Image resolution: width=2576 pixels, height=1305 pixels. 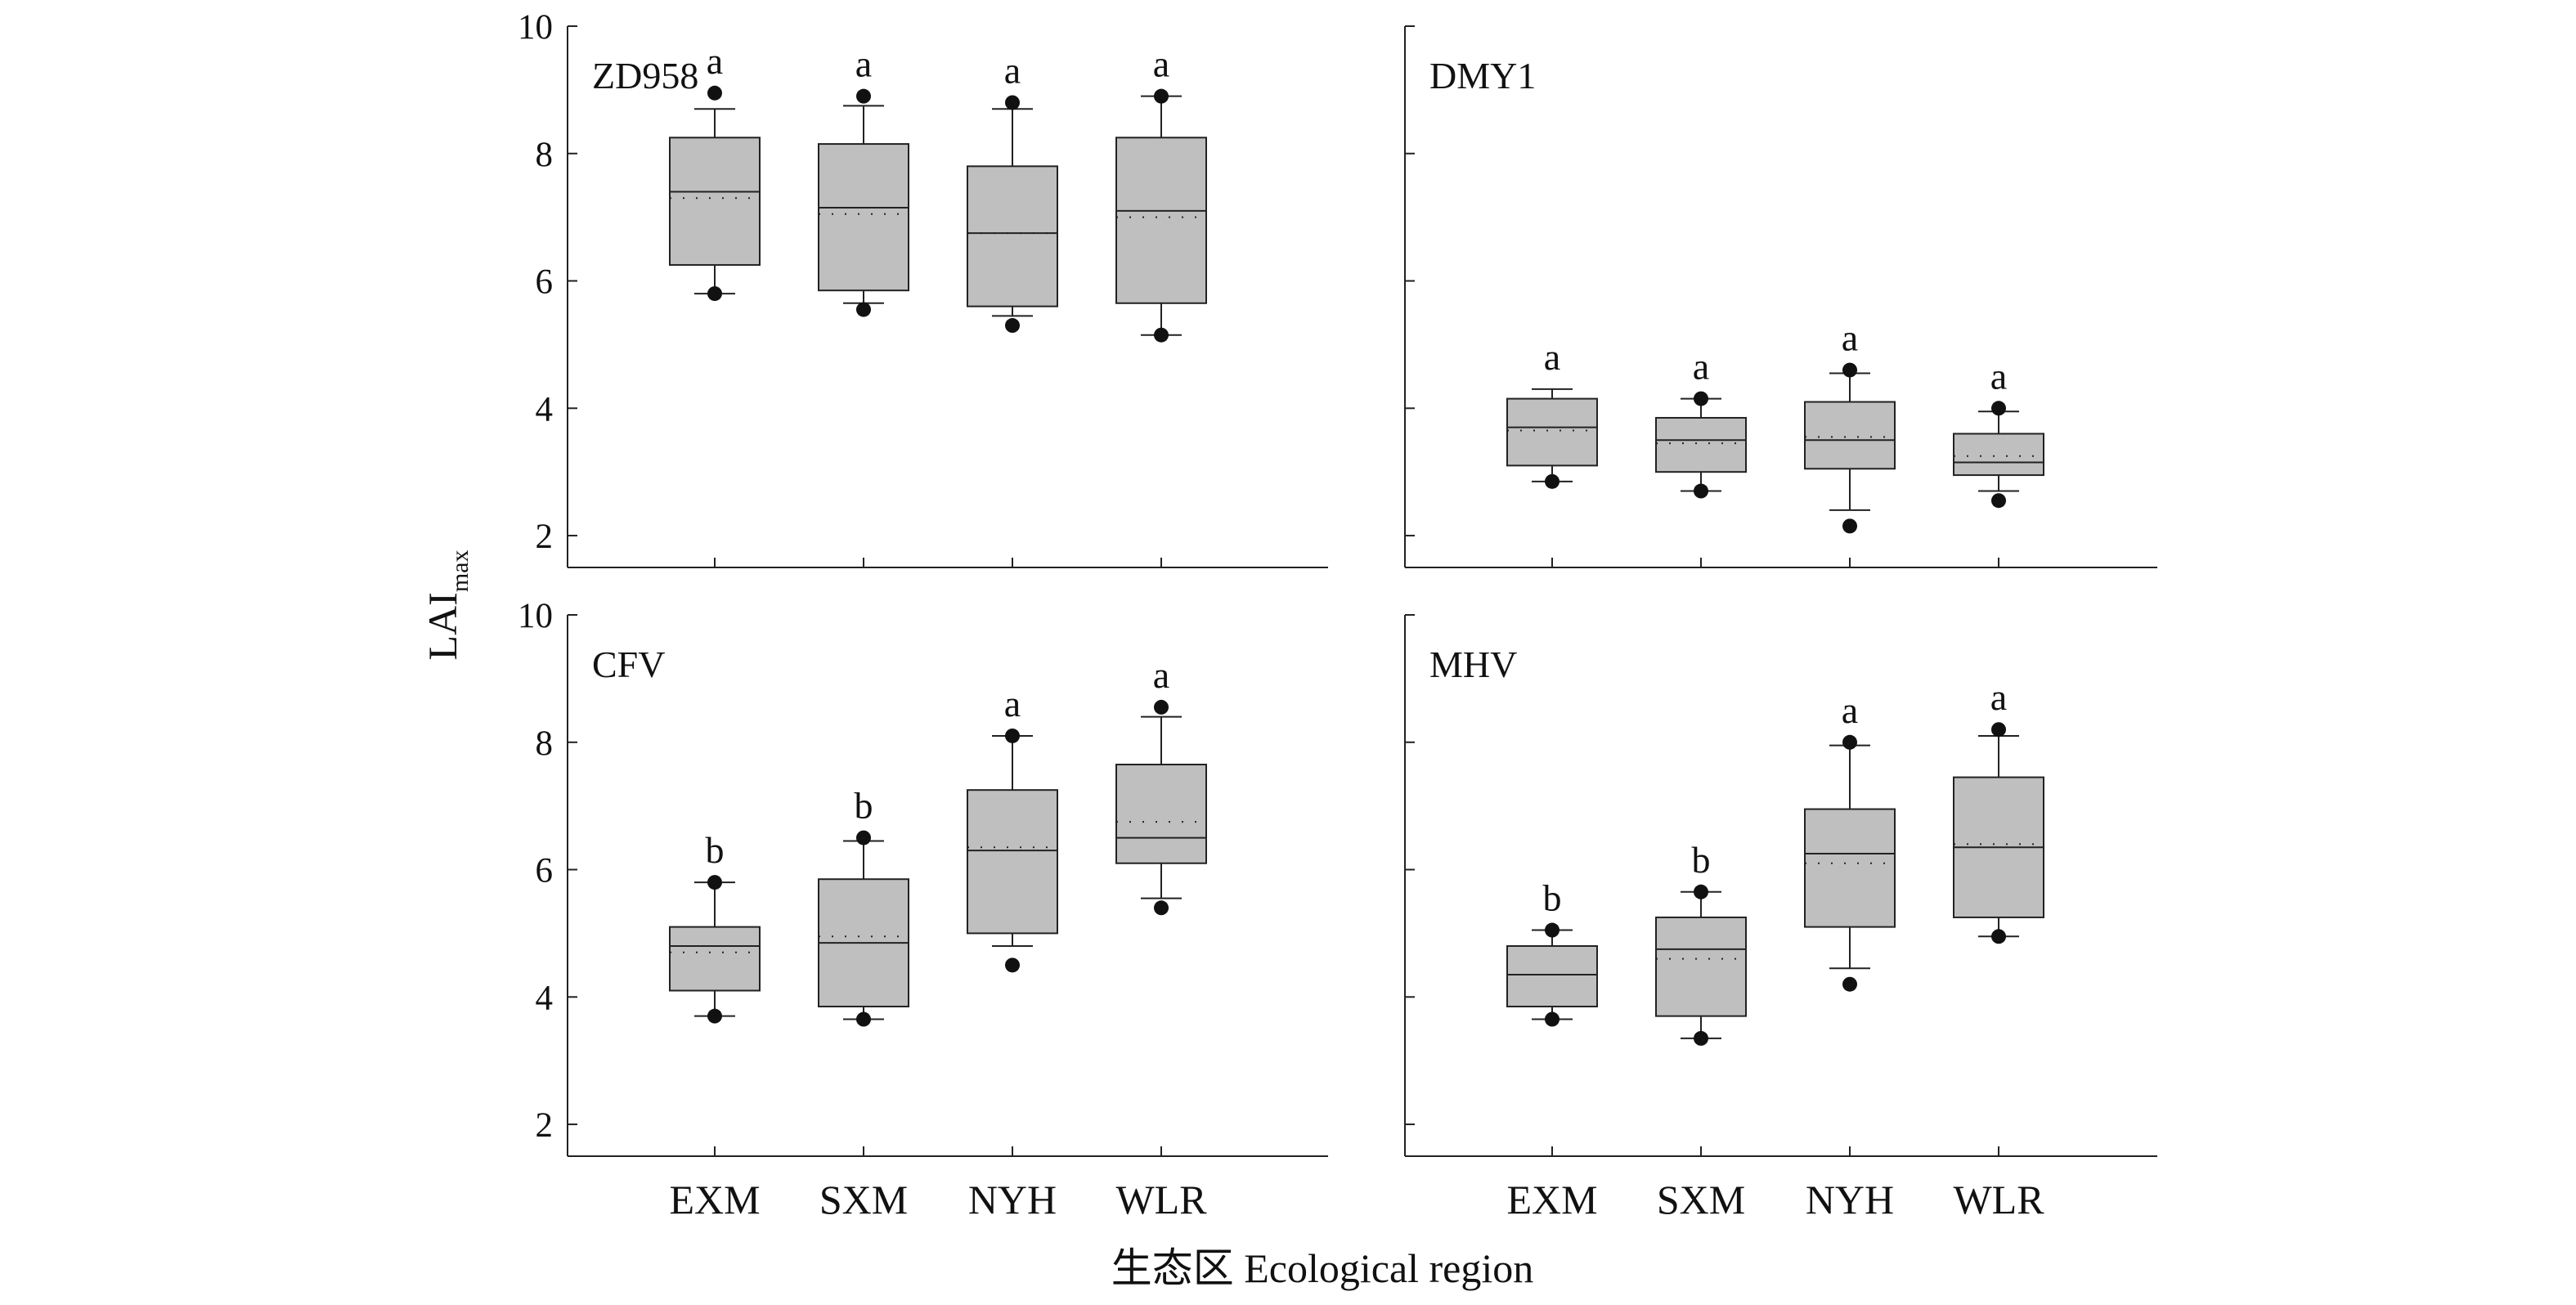 What do you see at coordinates (645, 75) in the screenshot?
I see `panel-label: ZD958` at bounding box center [645, 75].